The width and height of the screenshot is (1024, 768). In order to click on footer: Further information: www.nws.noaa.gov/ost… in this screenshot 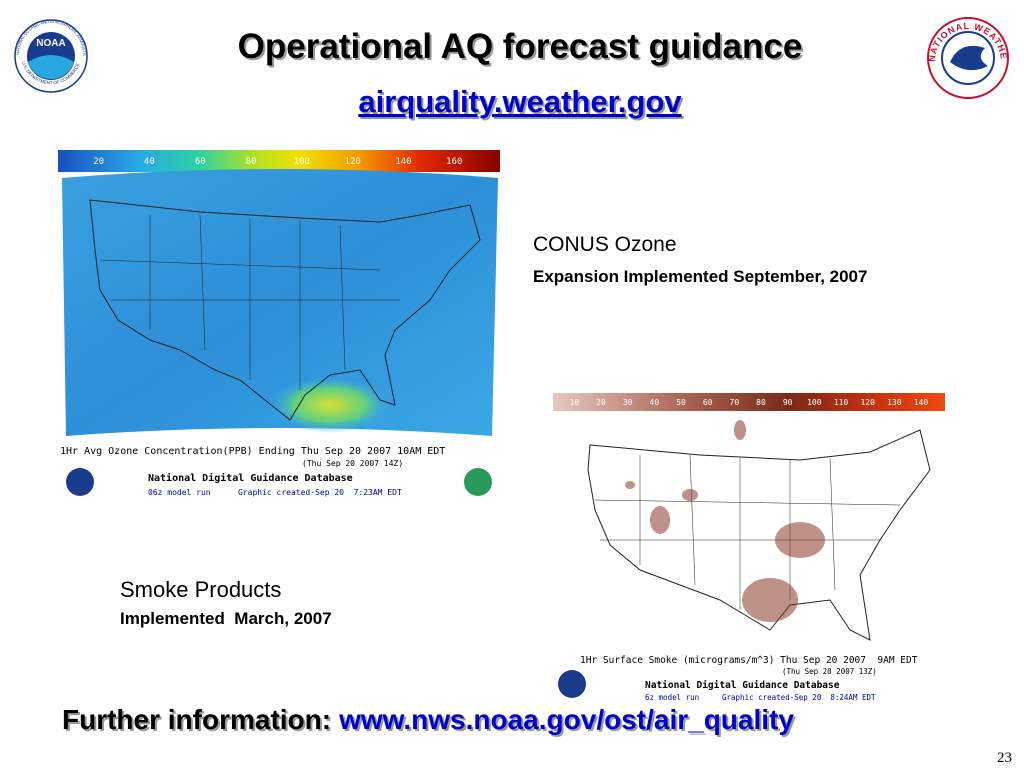, I will do `click(428, 719)`.